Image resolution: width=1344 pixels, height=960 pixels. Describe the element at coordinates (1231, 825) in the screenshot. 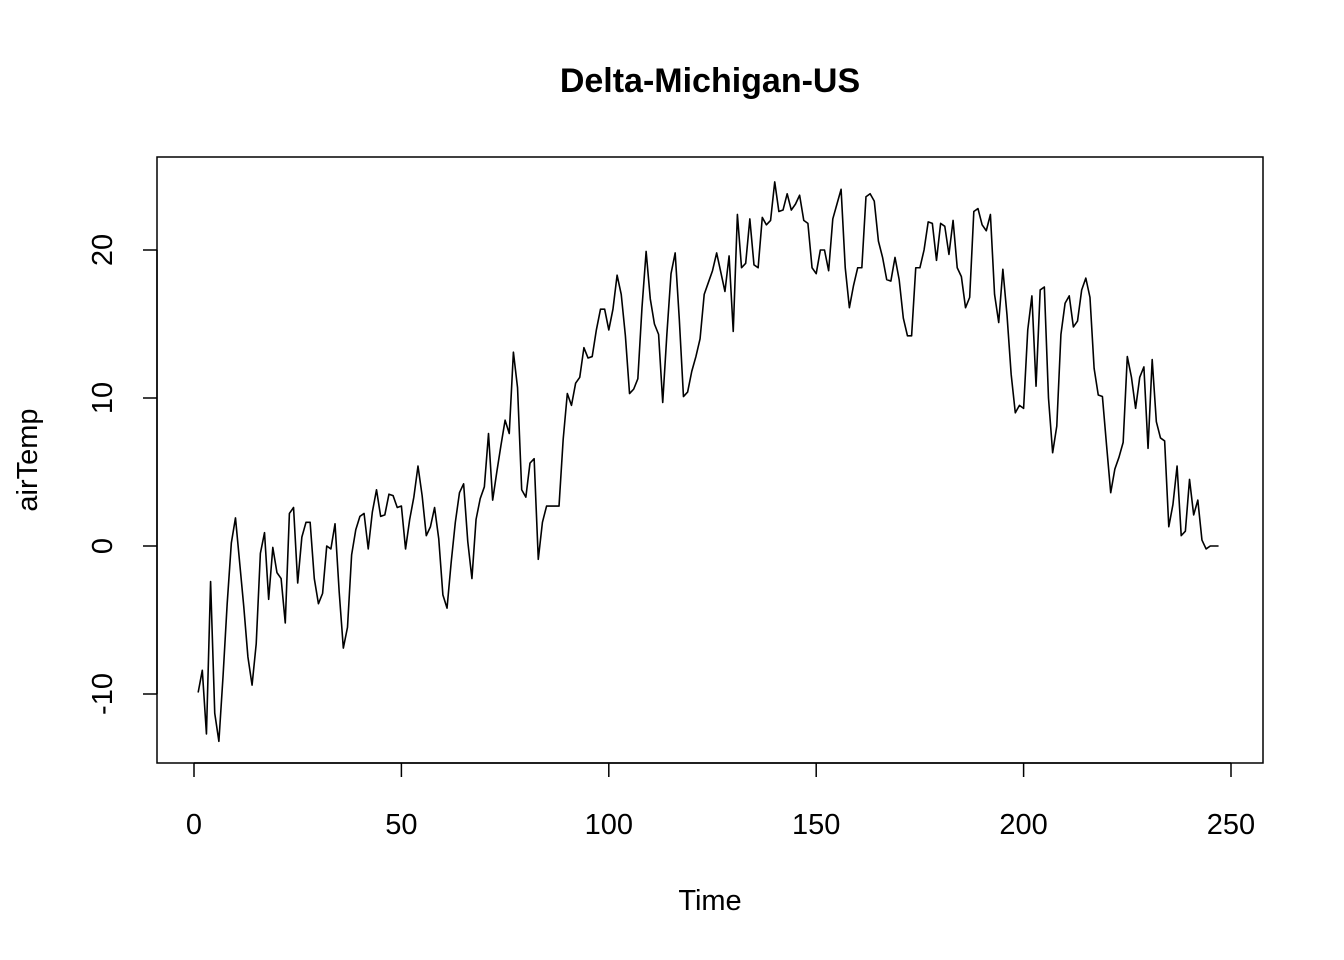

I see `x-tick-label: 250` at that location.